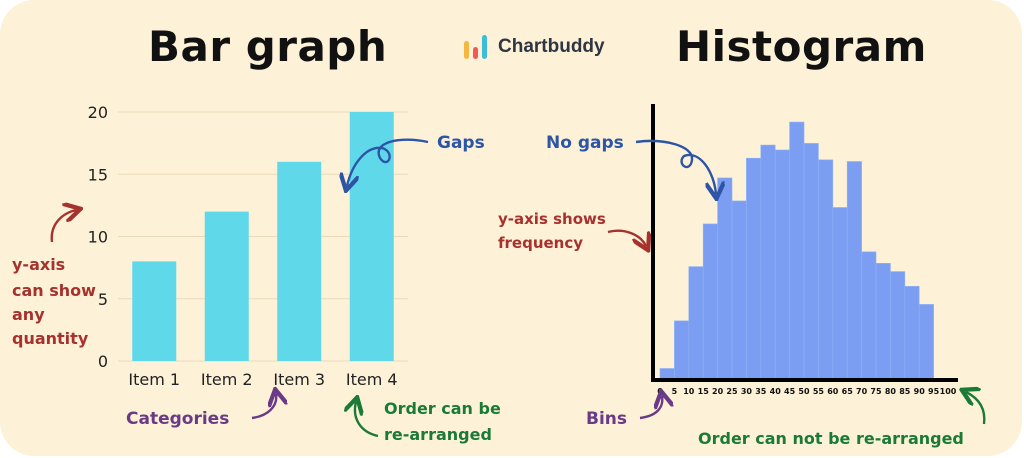  I want to click on bin-label: 70, so click(862, 391).